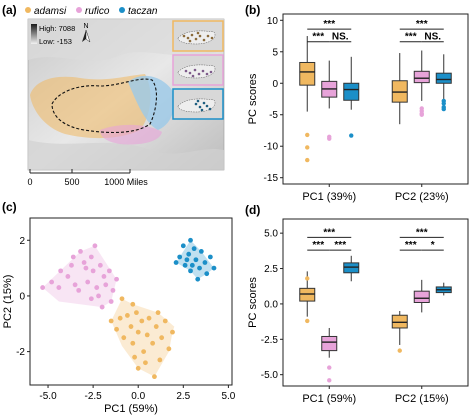 The height and width of the screenshot is (415, 474). What do you see at coordinates (28, 10) in the screenshot?
I see `legend-marker-adamsi` at bounding box center [28, 10].